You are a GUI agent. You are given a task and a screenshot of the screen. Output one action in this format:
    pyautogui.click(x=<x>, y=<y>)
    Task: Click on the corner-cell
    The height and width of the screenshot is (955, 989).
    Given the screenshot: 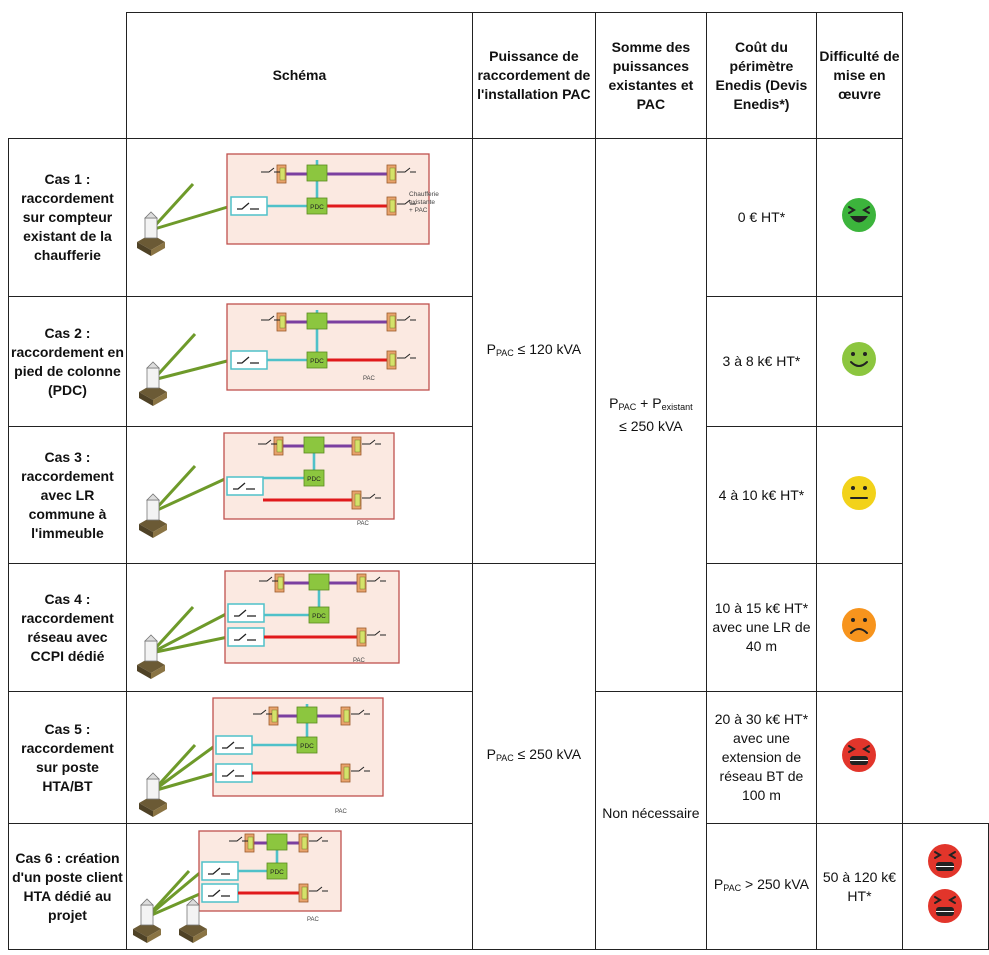 What is the action you would take?
    pyautogui.click(x=67, y=75)
    